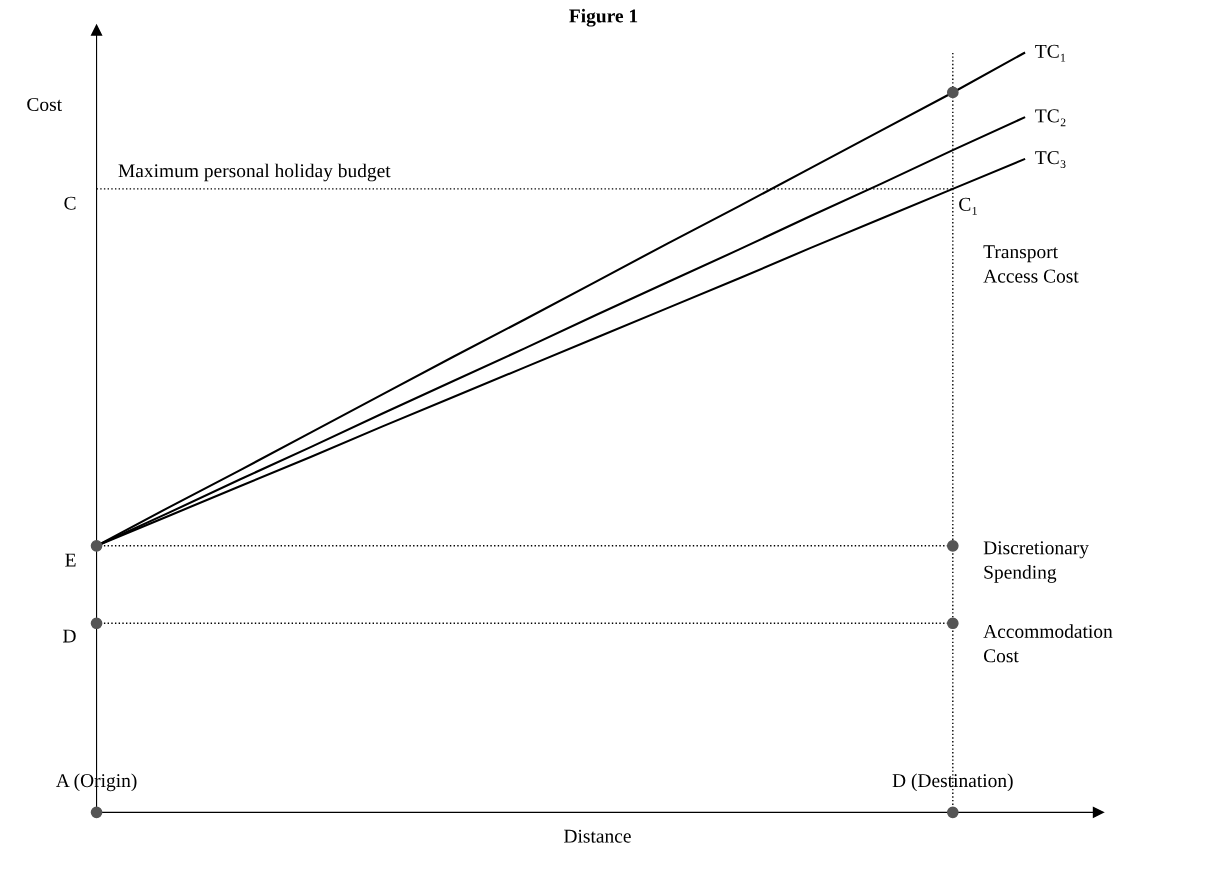 This screenshot has width=1207, height=883. Describe the element at coordinates (597, 836) in the screenshot. I see `x-axis-title: Distance` at that location.